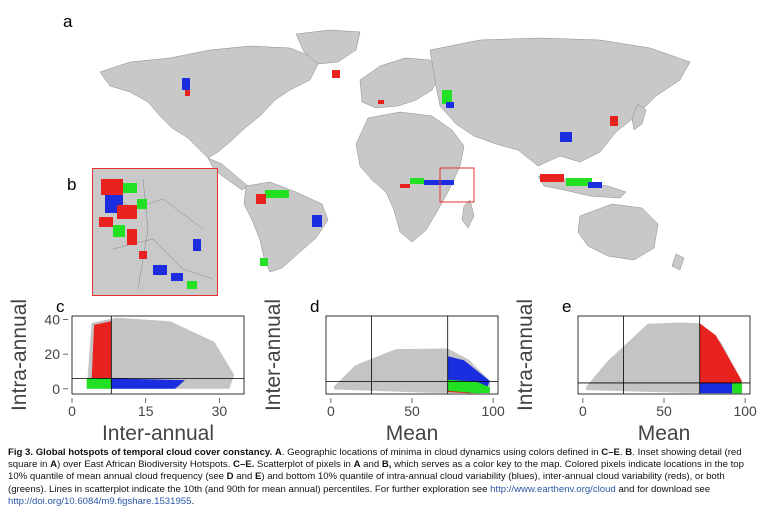 The height and width of the screenshot is (519, 768). I want to click on panel-label-e: e, so click(566, 307).